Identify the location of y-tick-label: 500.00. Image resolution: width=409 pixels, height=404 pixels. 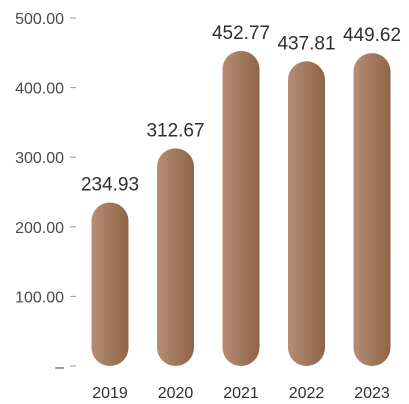
(39, 19).